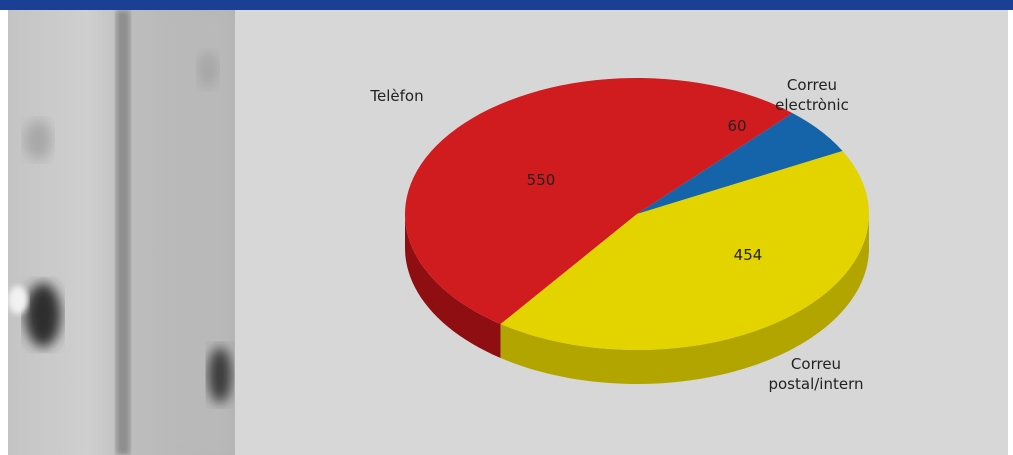 The height and width of the screenshot is (455, 1013). I want to click on slice-value-2: 454, so click(748, 255).